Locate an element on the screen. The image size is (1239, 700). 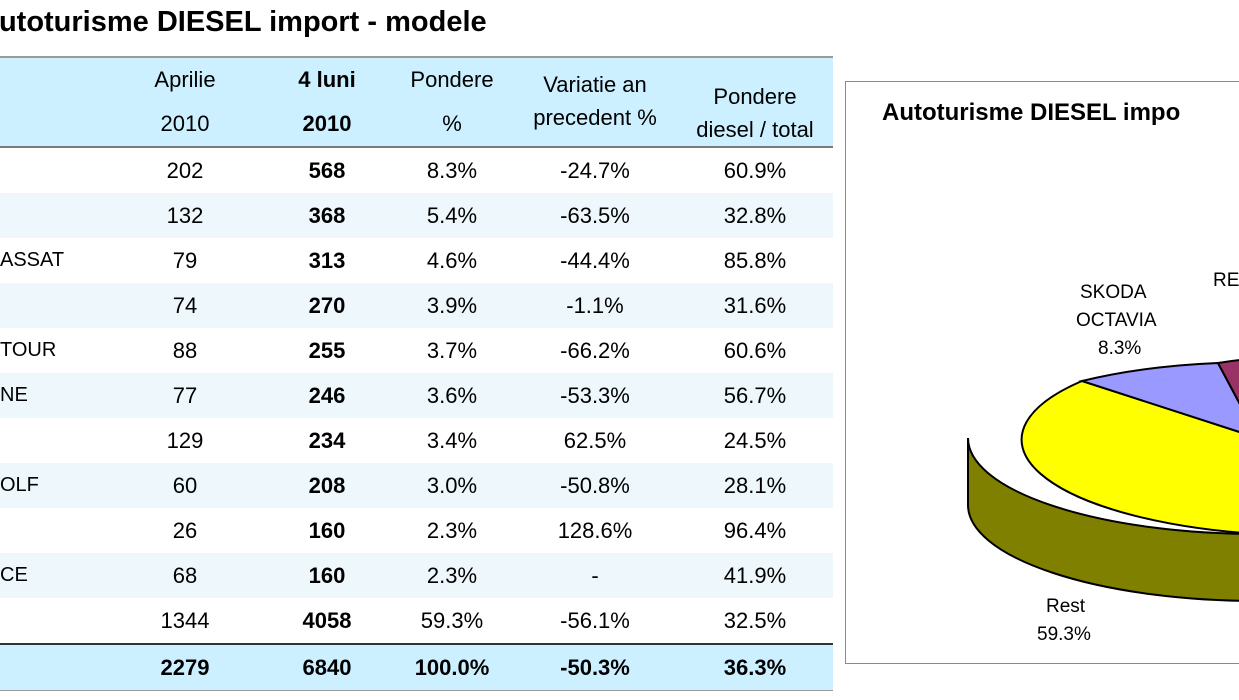
cell-aprilie: 79 is located at coordinates (185, 260).